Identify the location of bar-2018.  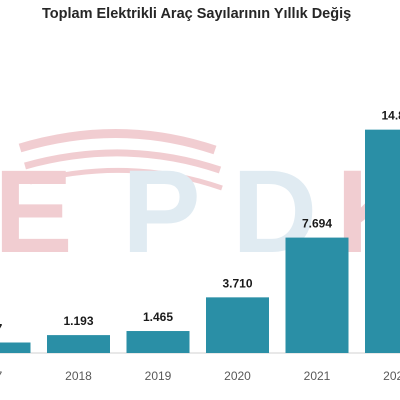
(78, 344).